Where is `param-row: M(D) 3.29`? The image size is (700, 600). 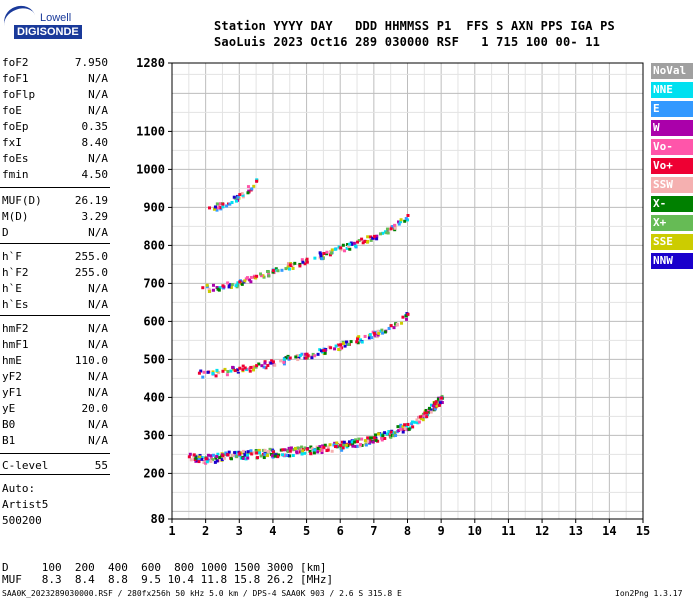 param-row: M(D) 3.29 is located at coordinates (55, 218).